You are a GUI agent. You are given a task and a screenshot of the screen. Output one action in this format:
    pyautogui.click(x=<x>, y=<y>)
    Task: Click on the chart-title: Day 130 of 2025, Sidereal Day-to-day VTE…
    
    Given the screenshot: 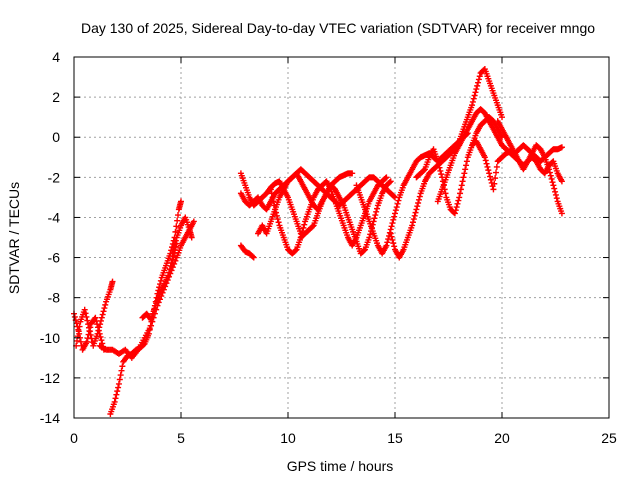 What is the action you would take?
    pyautogui.click(x=338, y=28)
    